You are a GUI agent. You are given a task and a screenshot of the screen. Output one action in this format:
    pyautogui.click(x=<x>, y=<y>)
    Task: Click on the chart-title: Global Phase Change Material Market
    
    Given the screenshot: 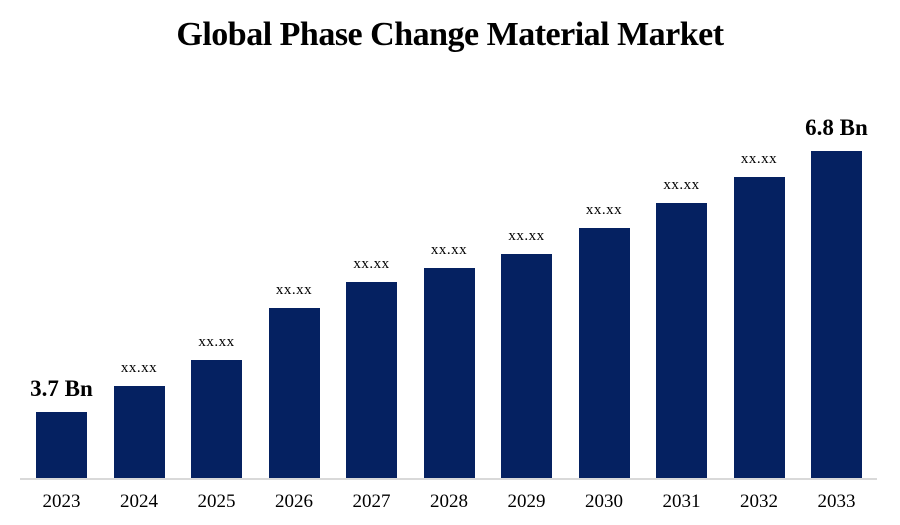 What is the action you would take?
    pyautogui.click(x=450, y=34)
    